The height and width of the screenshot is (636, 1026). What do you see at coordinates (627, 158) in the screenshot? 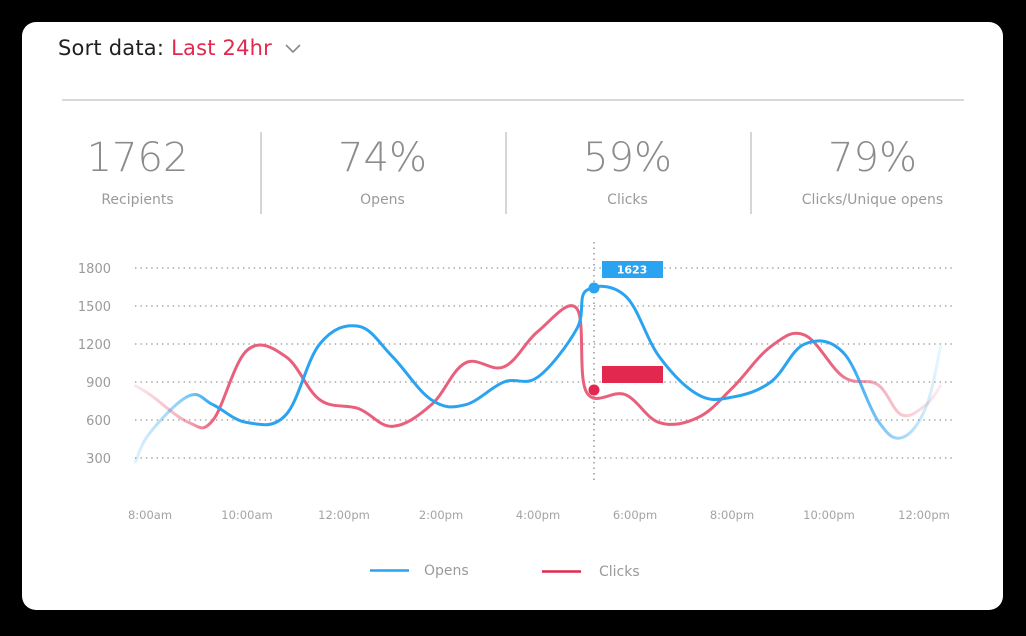
I see `stat-value: 59%` at bounding box center [627, 158].